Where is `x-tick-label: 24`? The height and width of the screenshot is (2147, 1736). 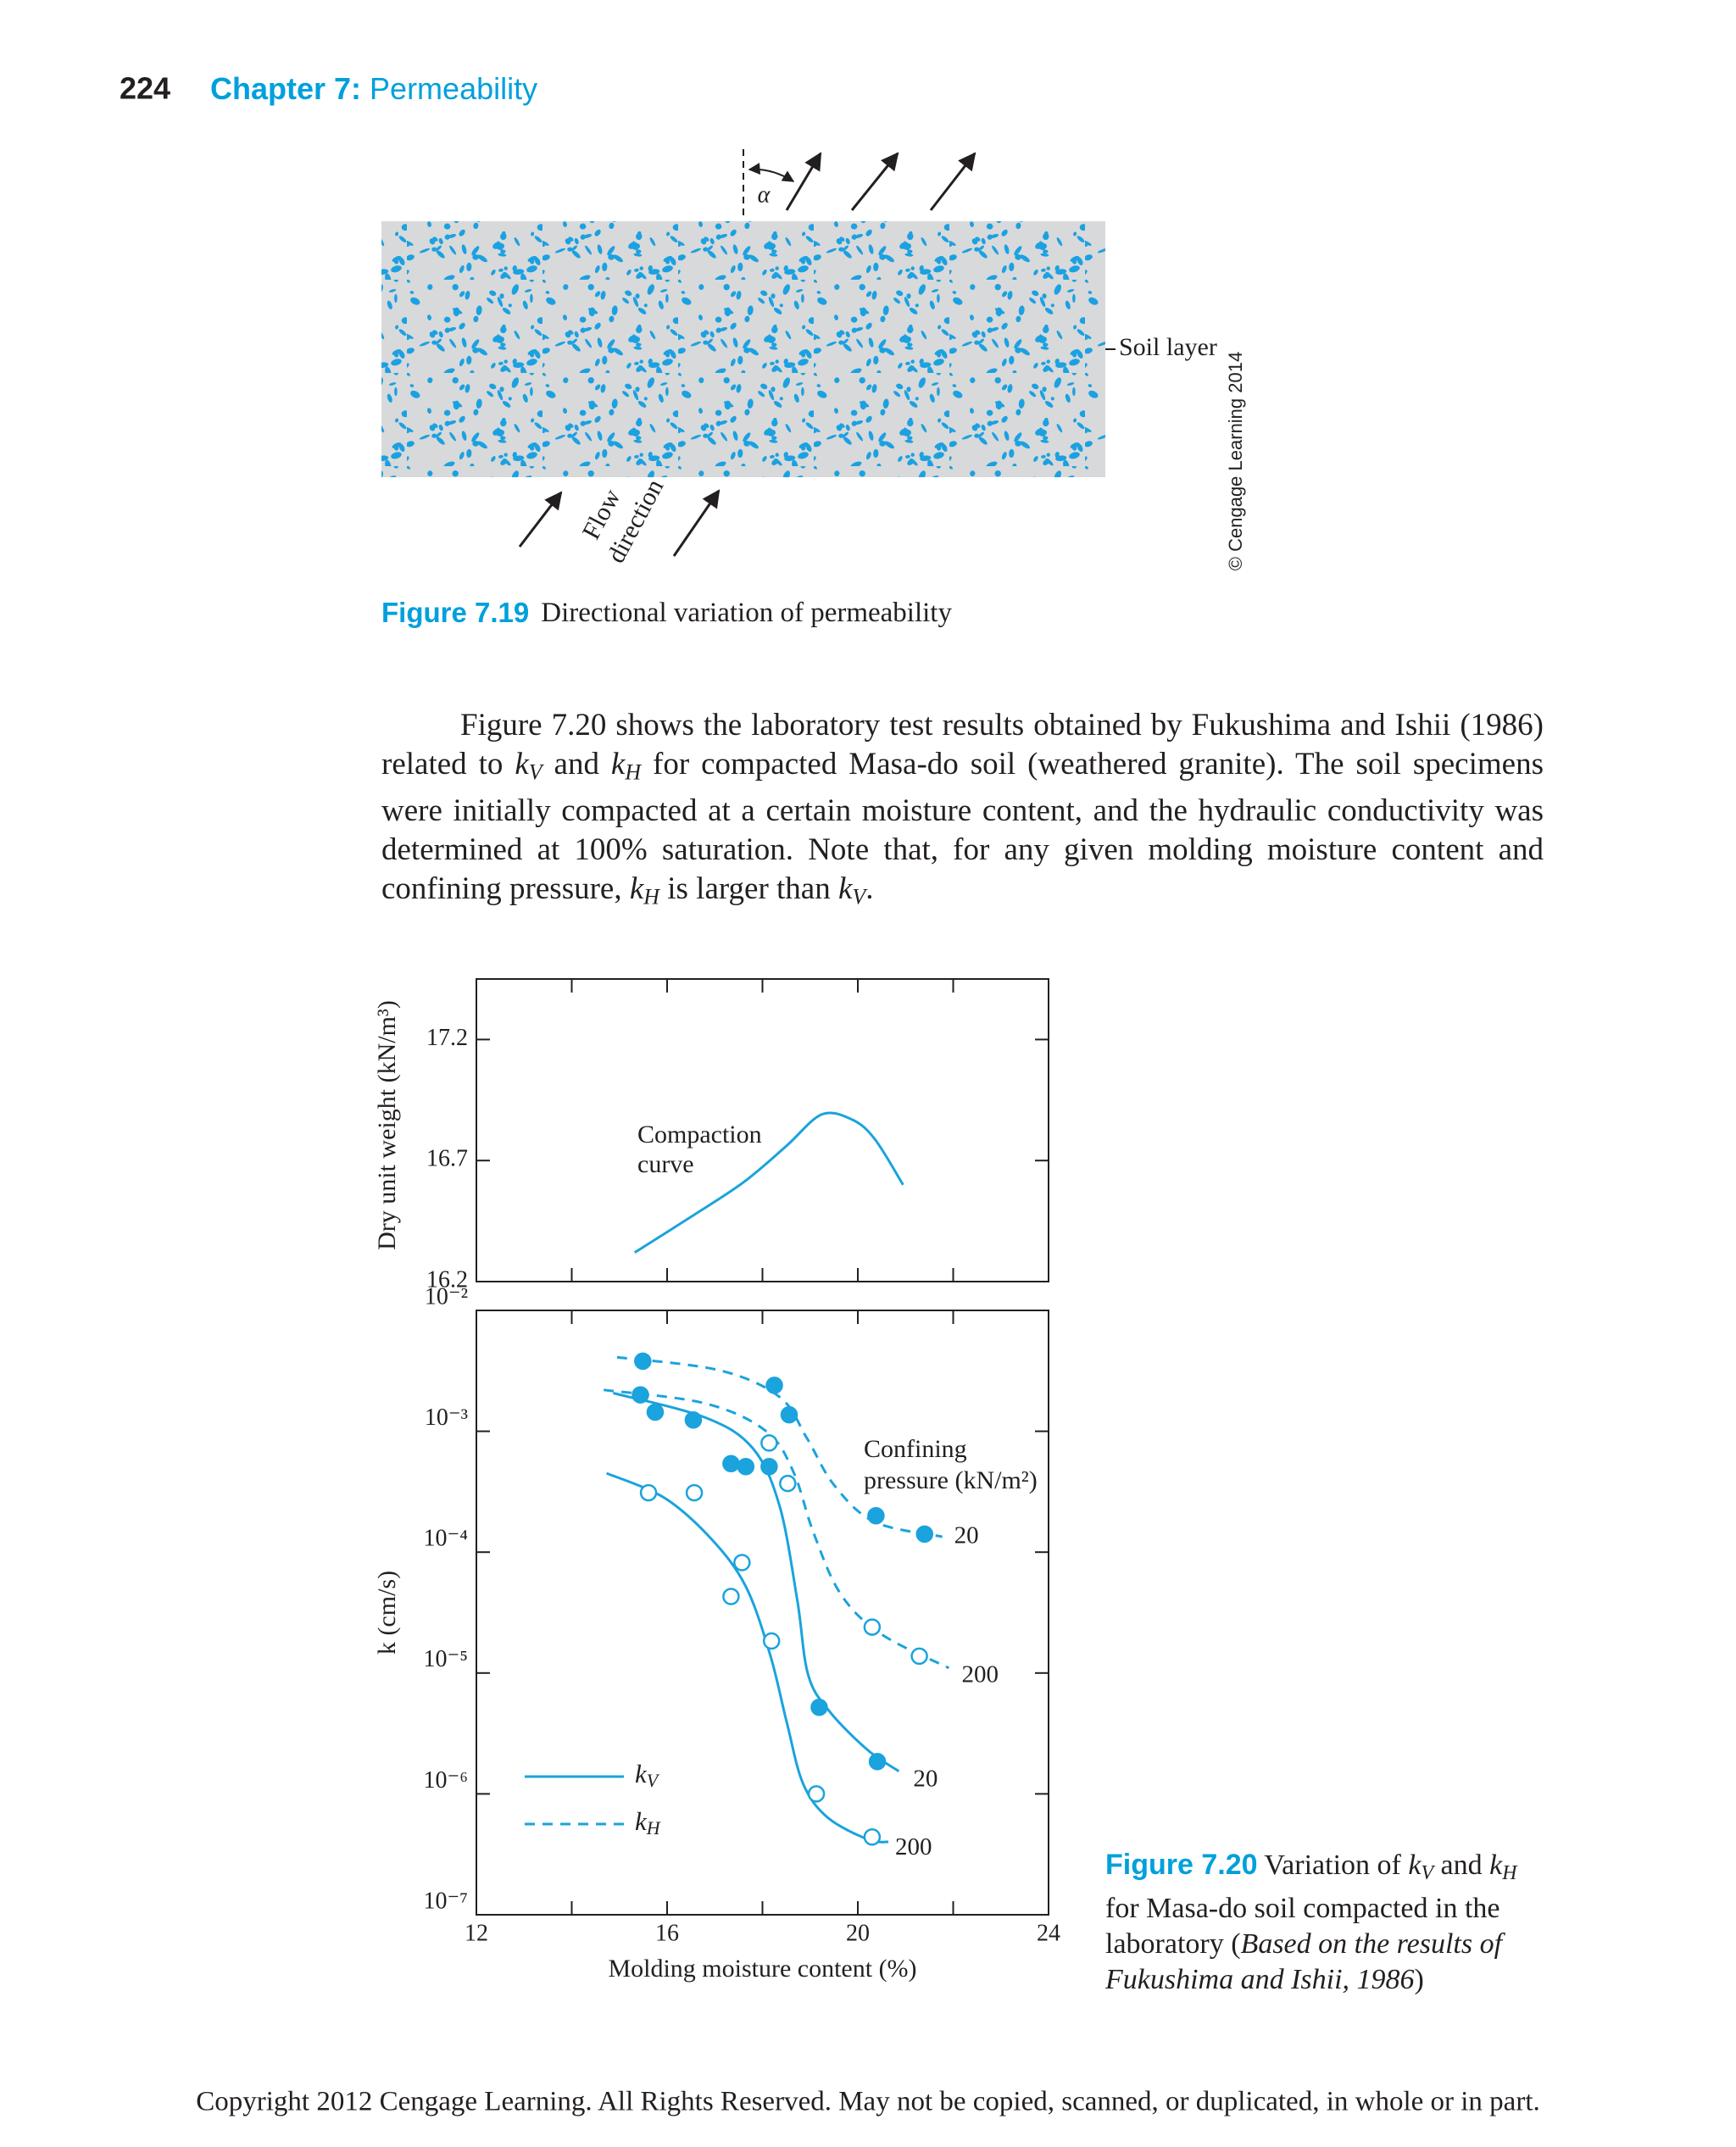 x-tick-label: 24 is located at coordinates (1048, 1933).